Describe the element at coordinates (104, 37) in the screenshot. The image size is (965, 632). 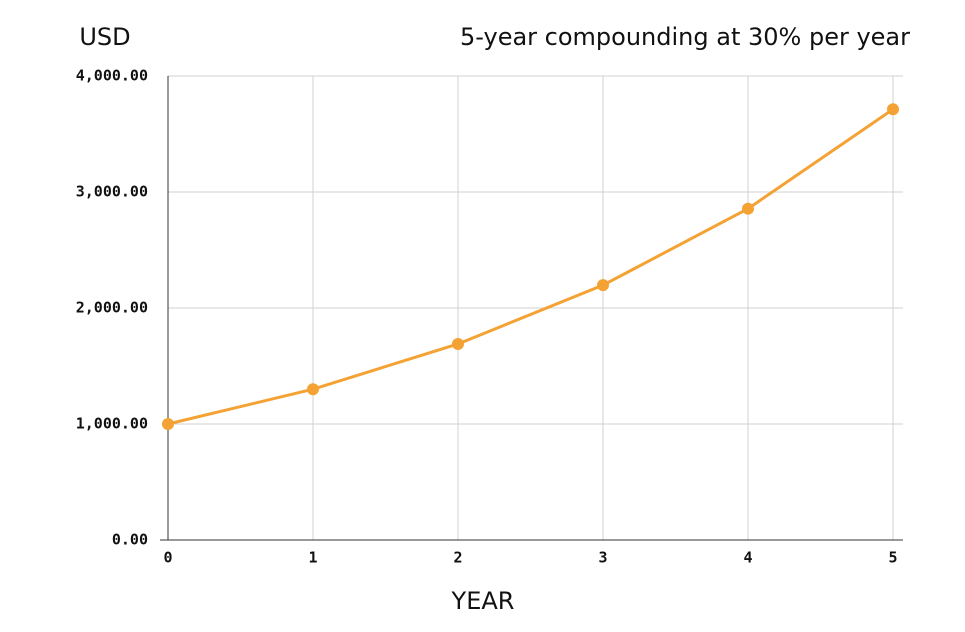
I see `y-axis-label: USD` at that location.